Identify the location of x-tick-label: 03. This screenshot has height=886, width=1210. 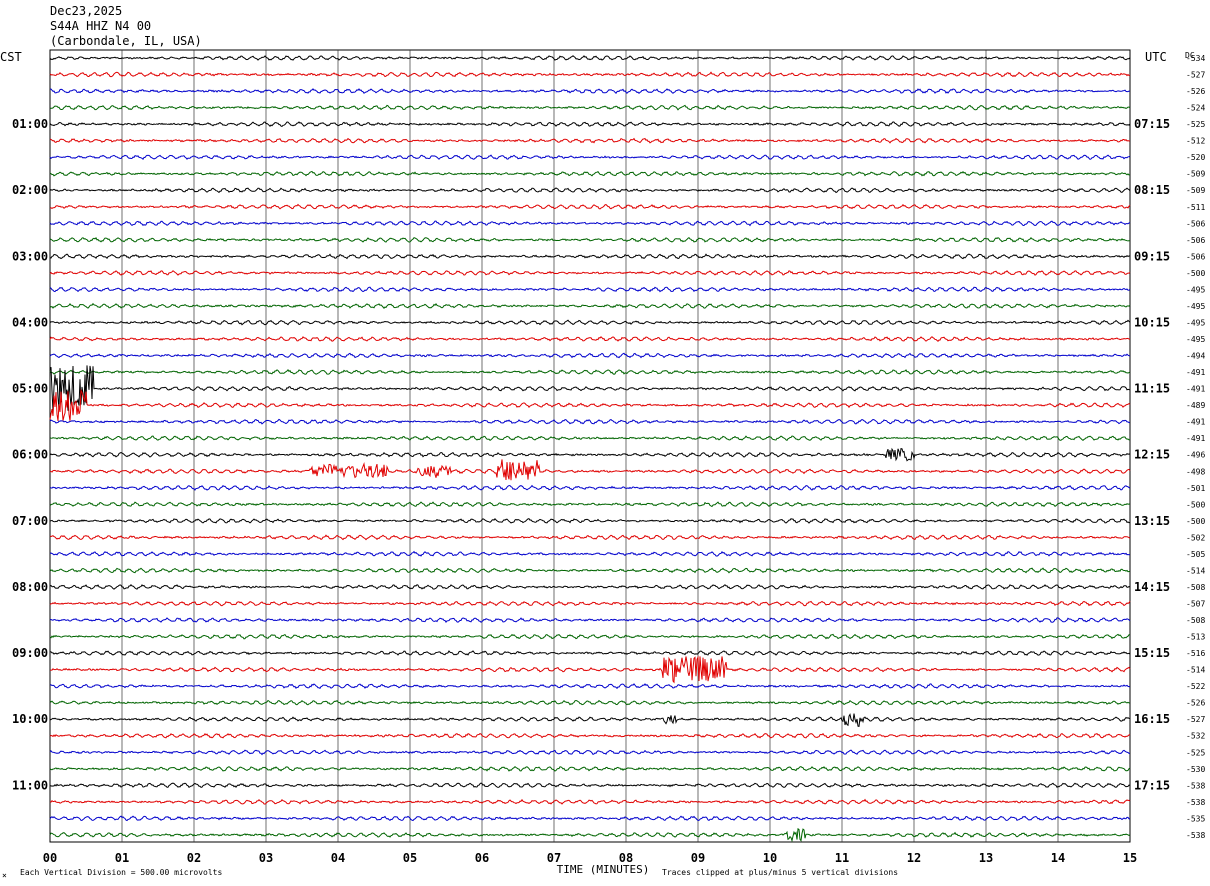
(266, 858).